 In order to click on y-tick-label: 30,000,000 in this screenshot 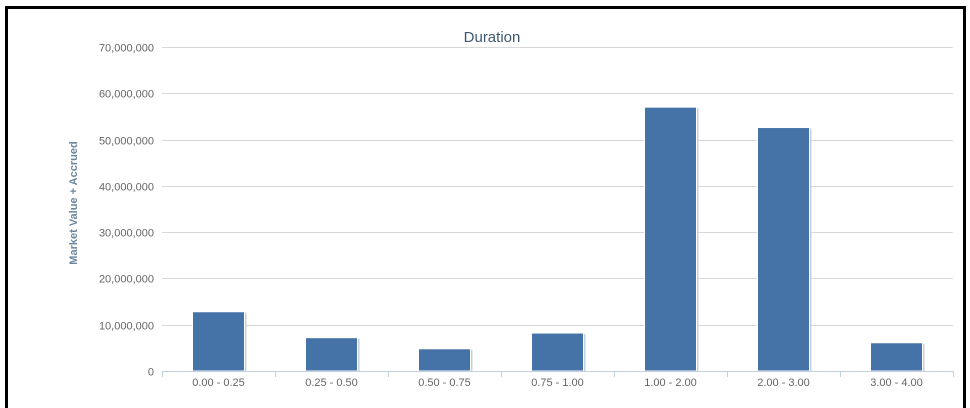, I will do `click(126, 234)`.